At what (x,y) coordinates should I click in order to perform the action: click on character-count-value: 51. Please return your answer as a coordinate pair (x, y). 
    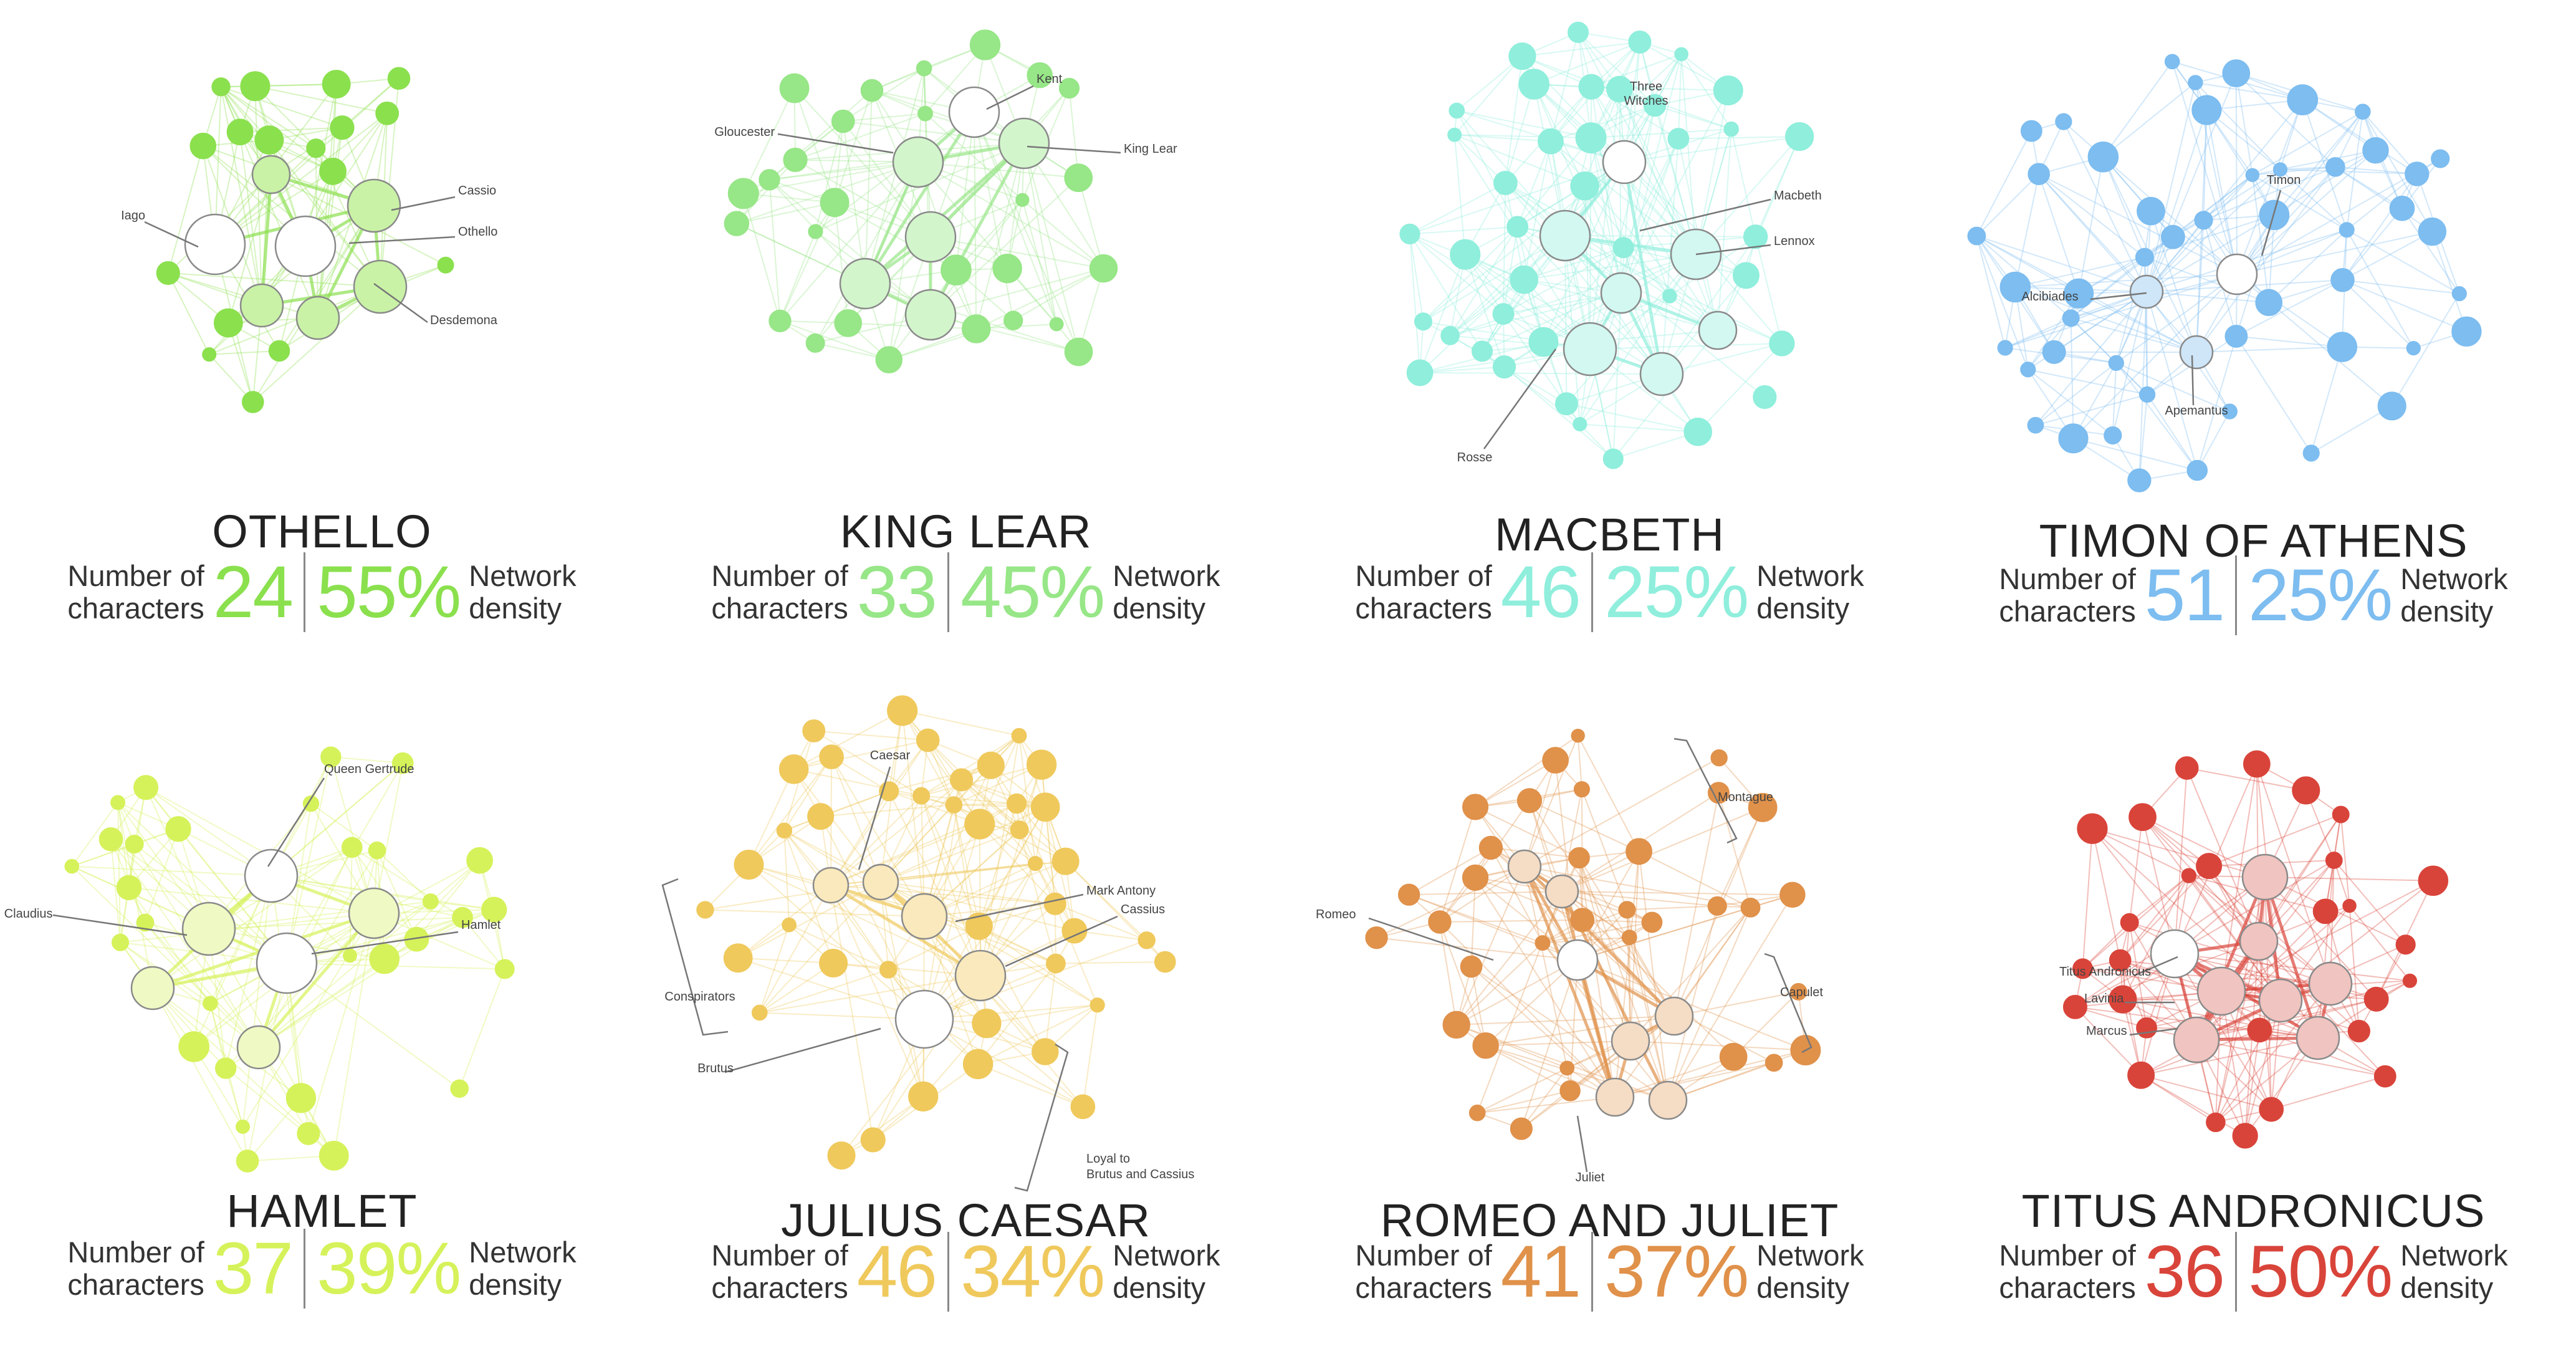
    Looking at the image, I should click on (2184, 595).